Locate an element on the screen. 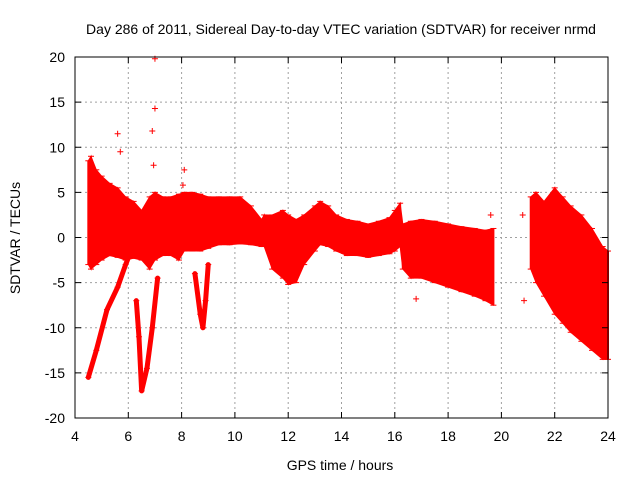 The width and height of the screenshot is (640, 480). y-tick-label: 10 is located at coordinates (57, 147).